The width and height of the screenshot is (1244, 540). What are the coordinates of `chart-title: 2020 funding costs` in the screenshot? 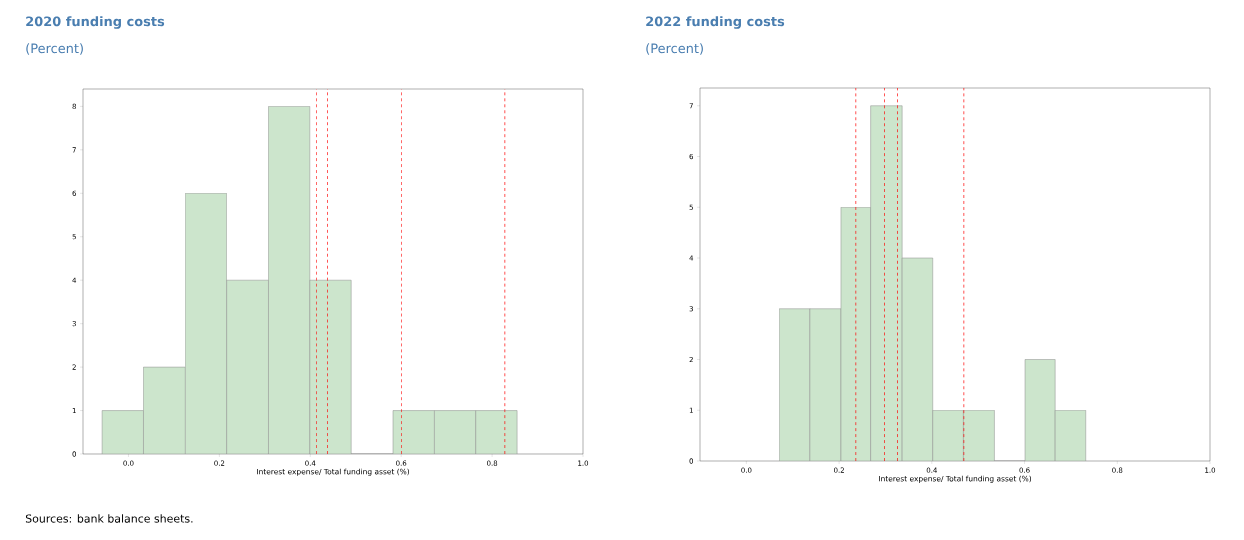 It's located at (95, 22).